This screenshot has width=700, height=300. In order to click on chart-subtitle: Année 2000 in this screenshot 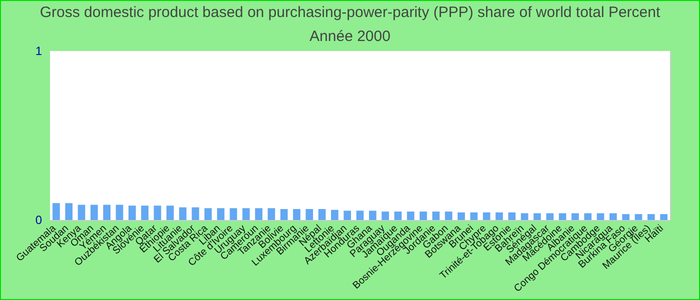, I will do `click(350, 36)`.